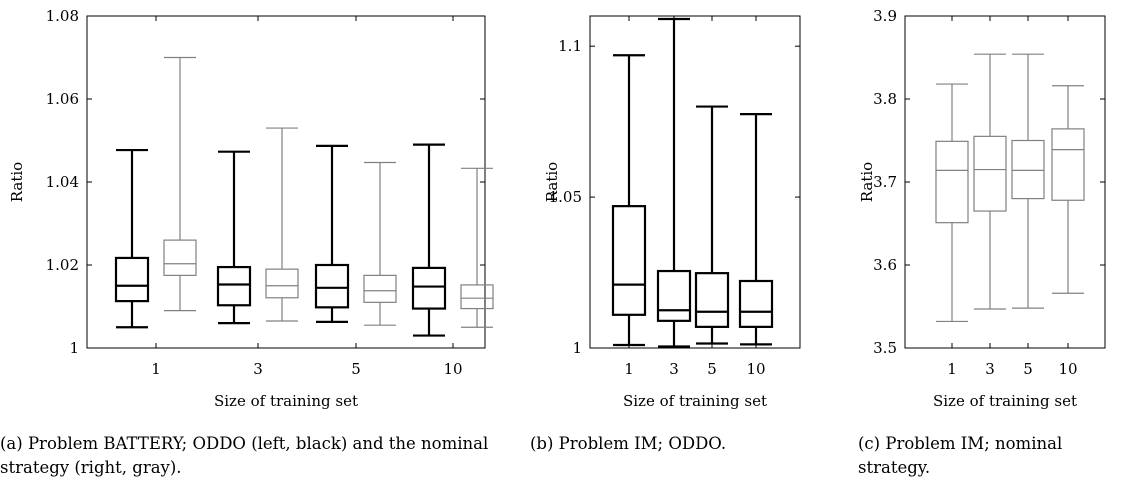  I want to click on y-tick-label: 3.8, so click(885, 99).